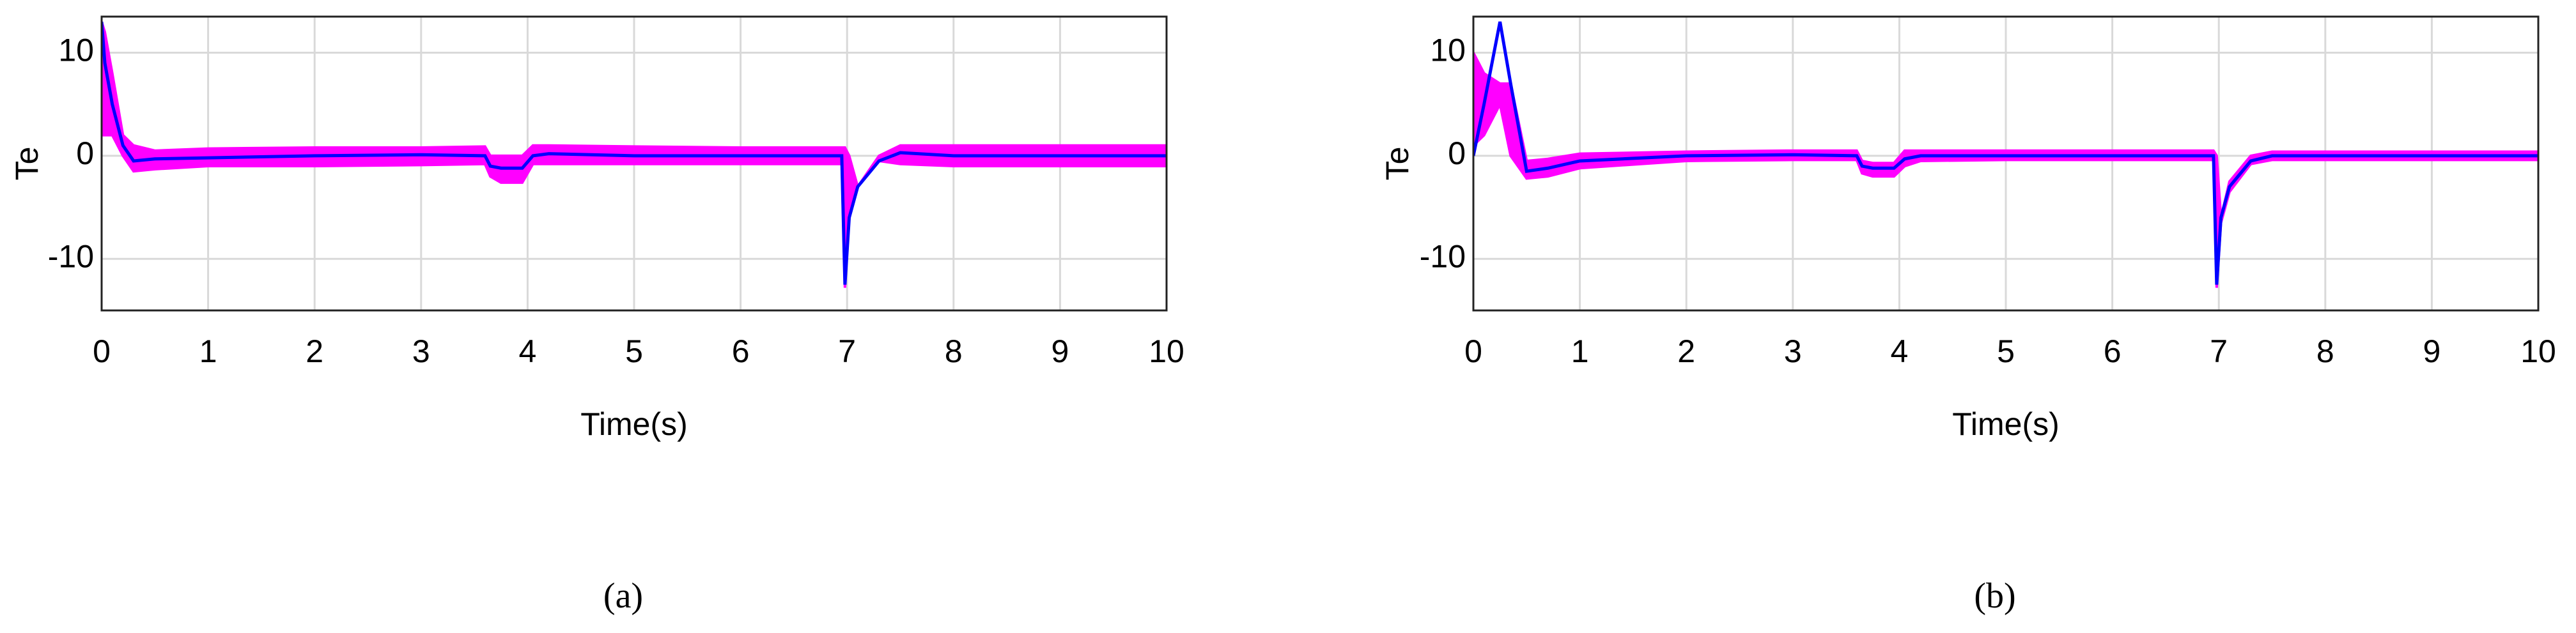 The height and width of the screenshot is (633, 2576). Describe the element at coordinates (1994, 596) in the screenshot. I see `caption: (b)` at that location.